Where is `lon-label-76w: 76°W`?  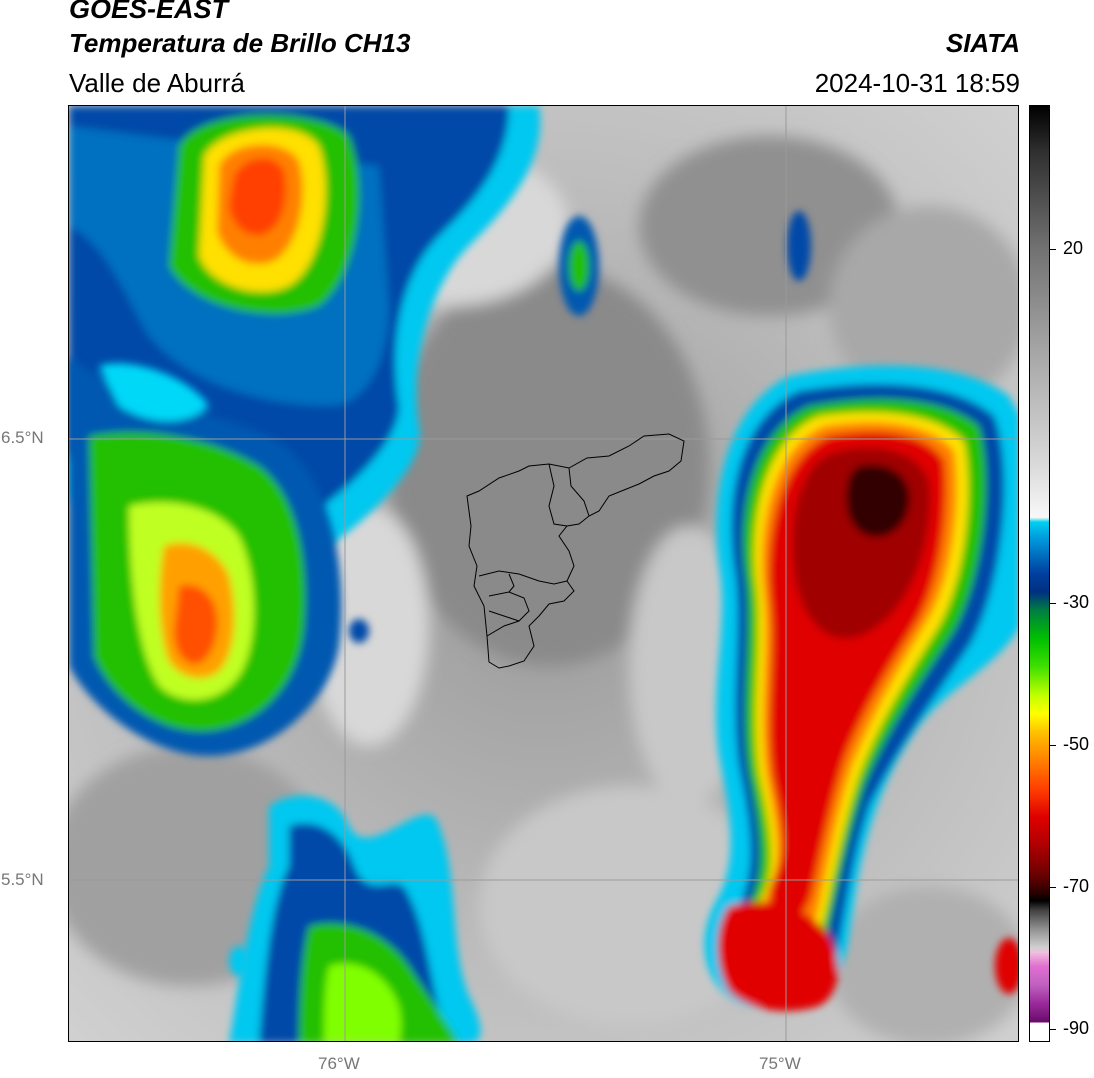 lon-label-76w: 76°W is located at coordinates (339, 1063).